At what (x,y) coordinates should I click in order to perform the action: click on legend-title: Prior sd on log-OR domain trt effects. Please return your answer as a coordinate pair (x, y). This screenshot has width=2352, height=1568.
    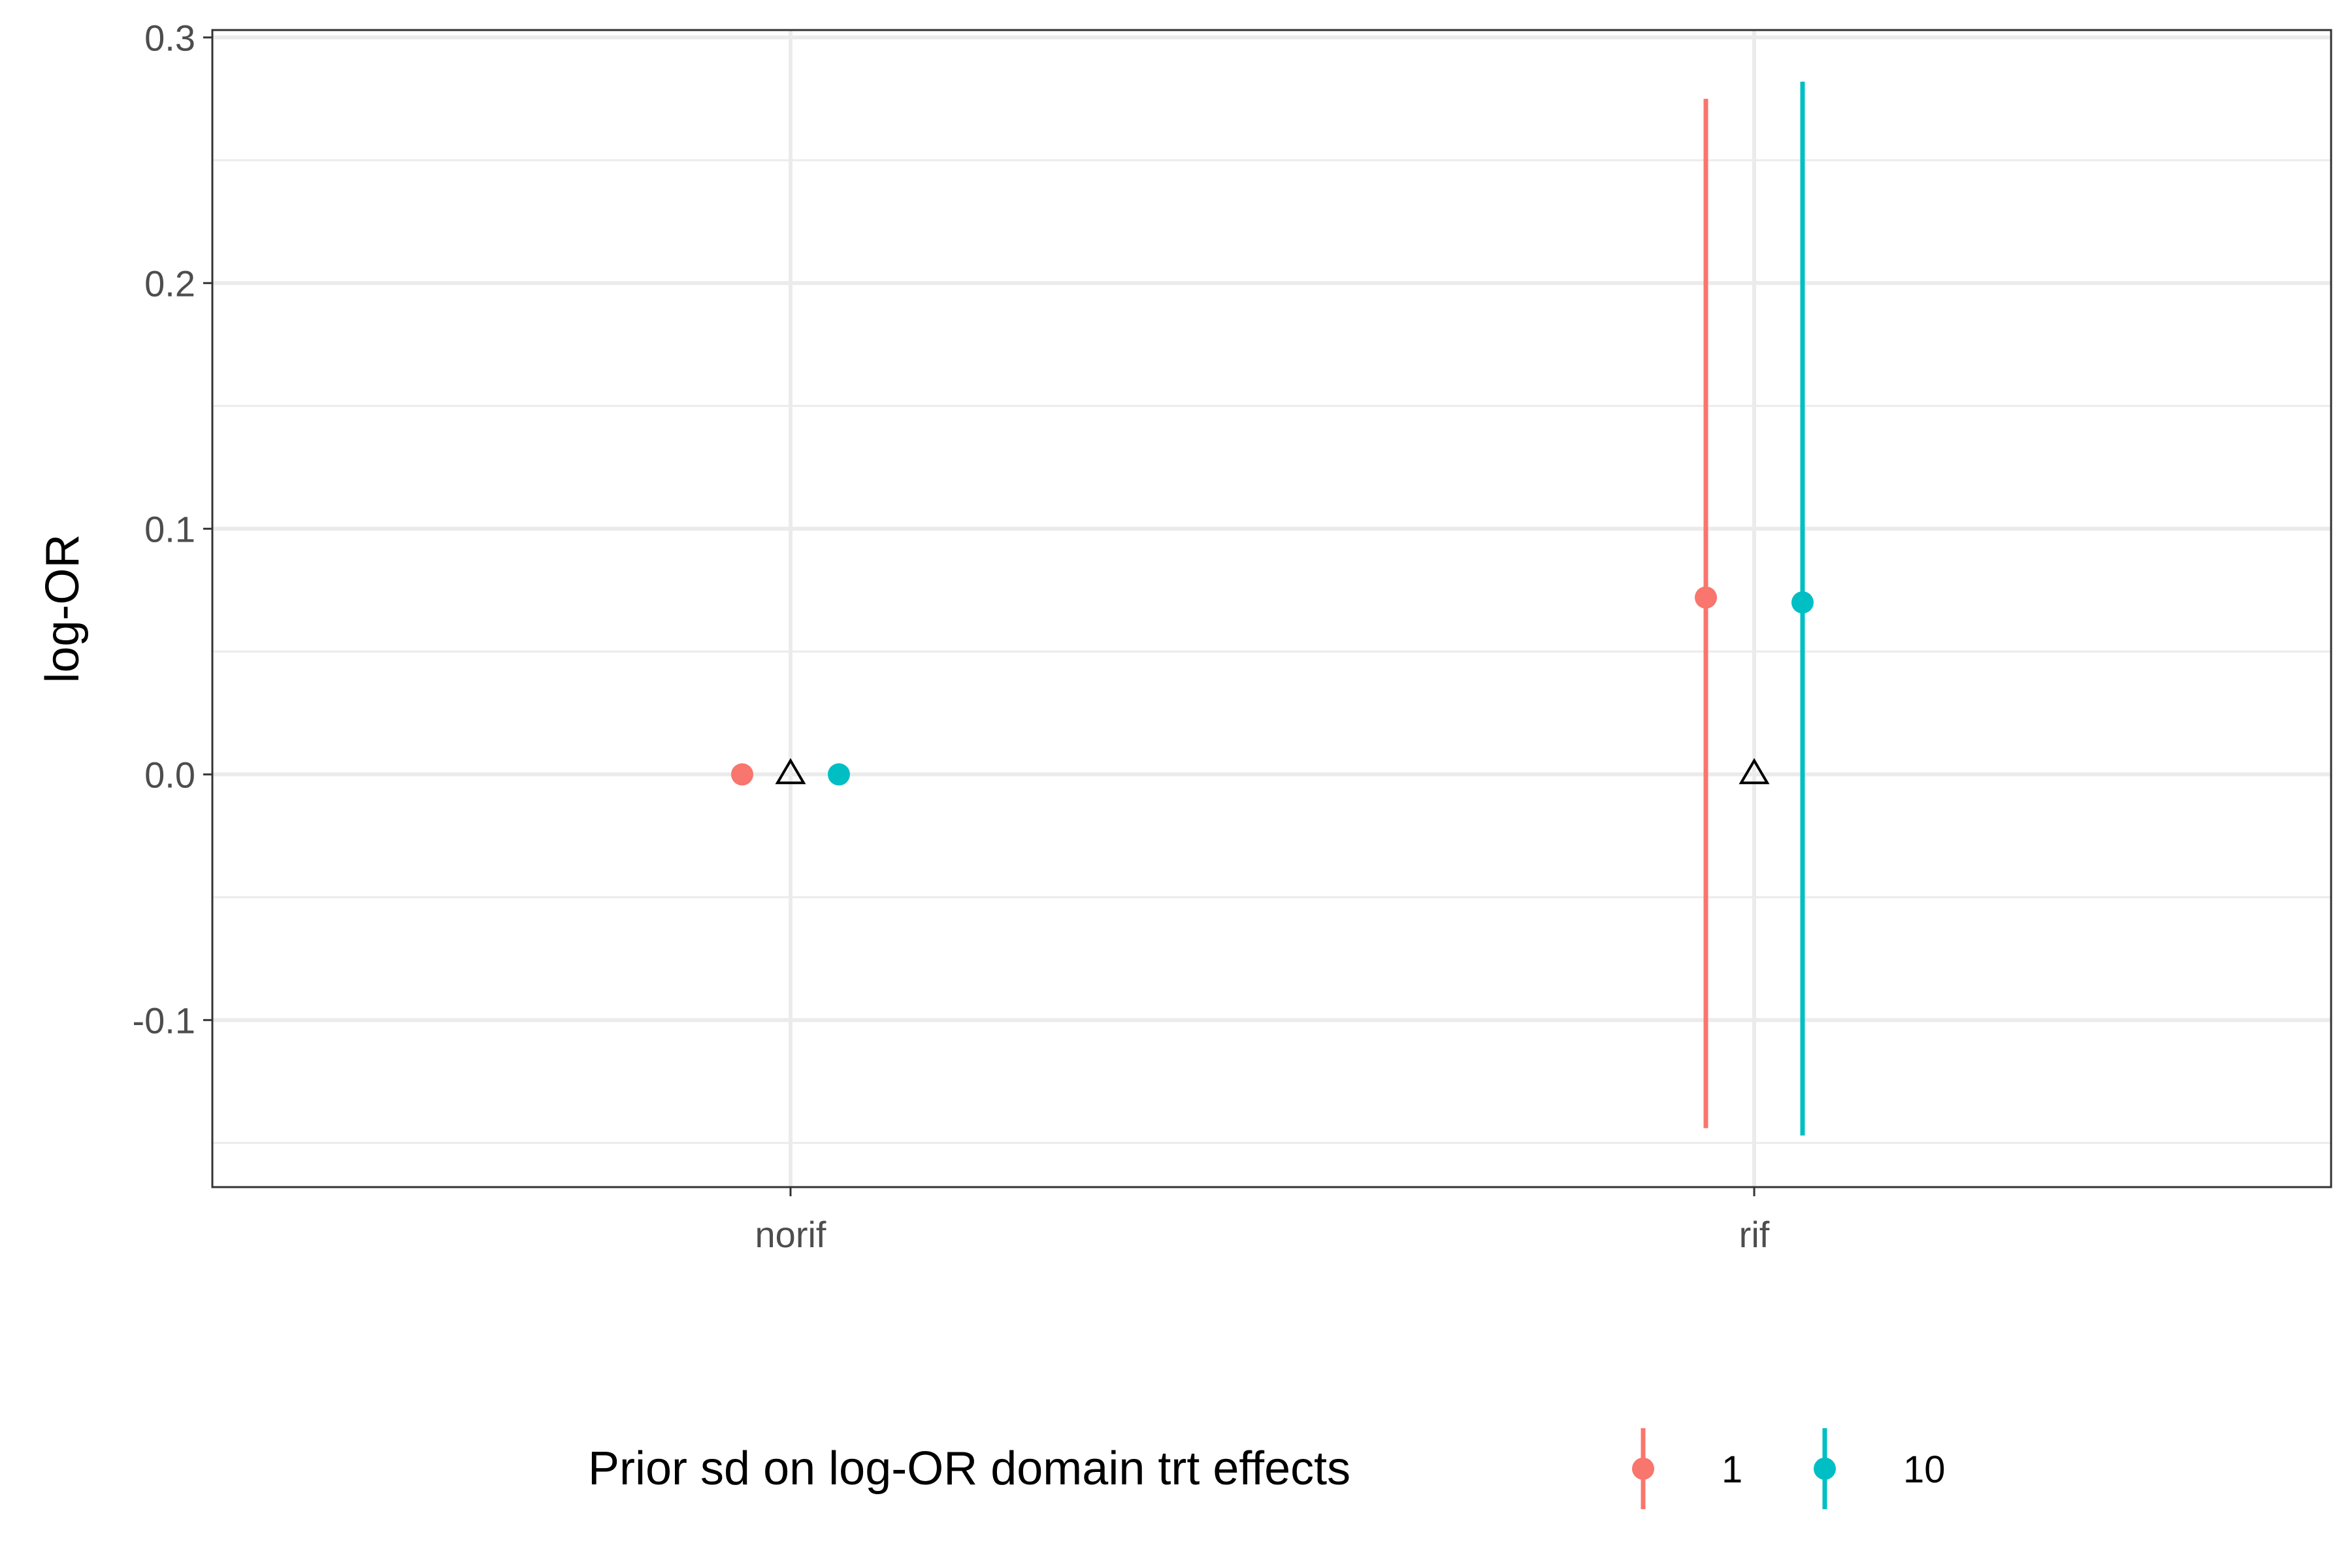
    Looking at the image, I should click on (969, 1469).